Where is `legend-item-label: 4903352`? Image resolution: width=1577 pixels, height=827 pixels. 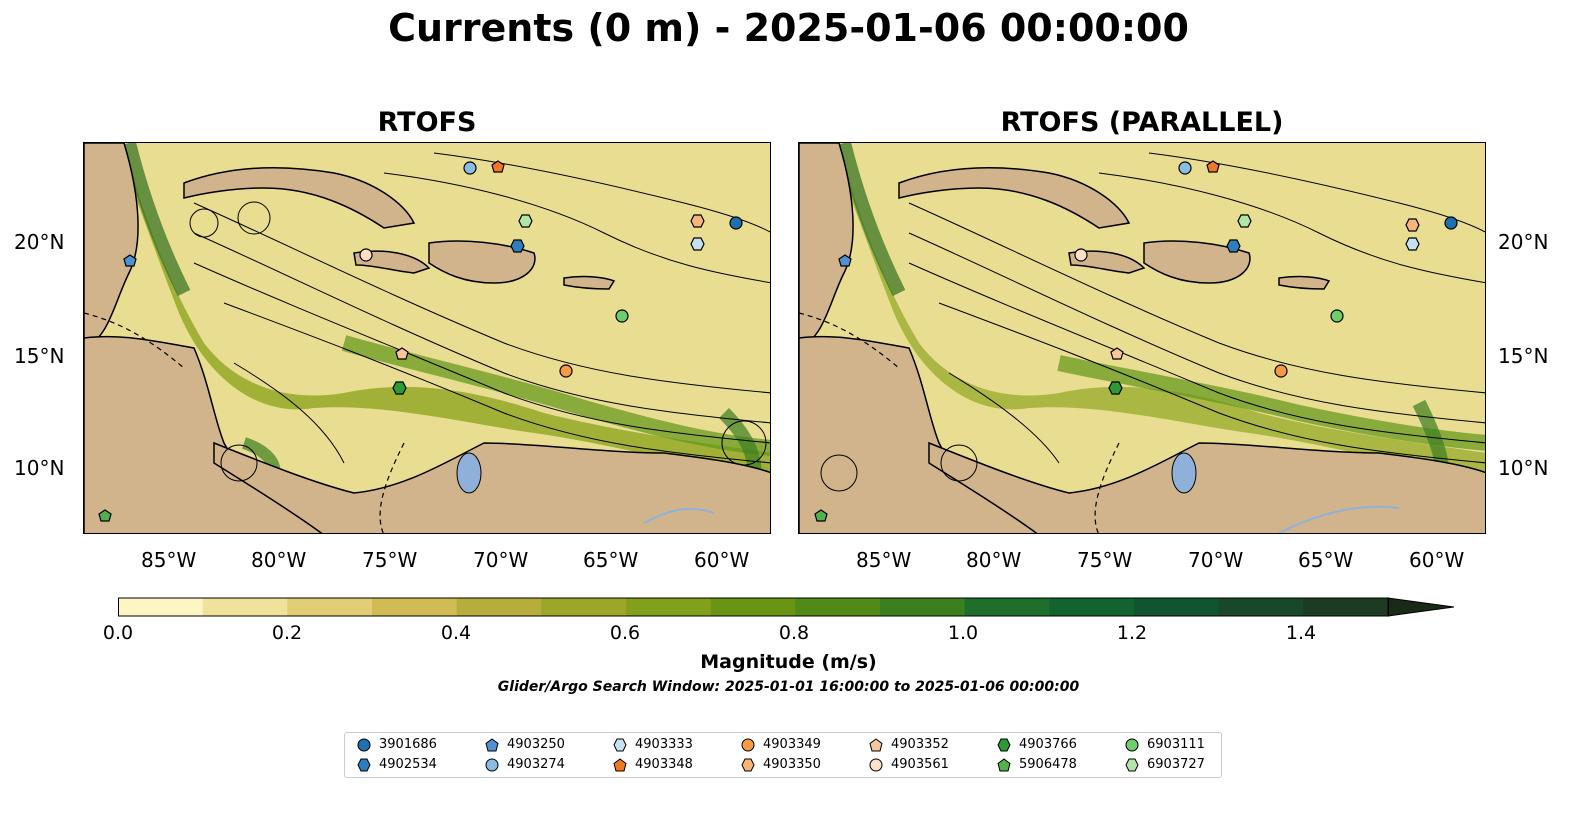
legend-item-label: 4903352 is located at coordinates (920, 744).